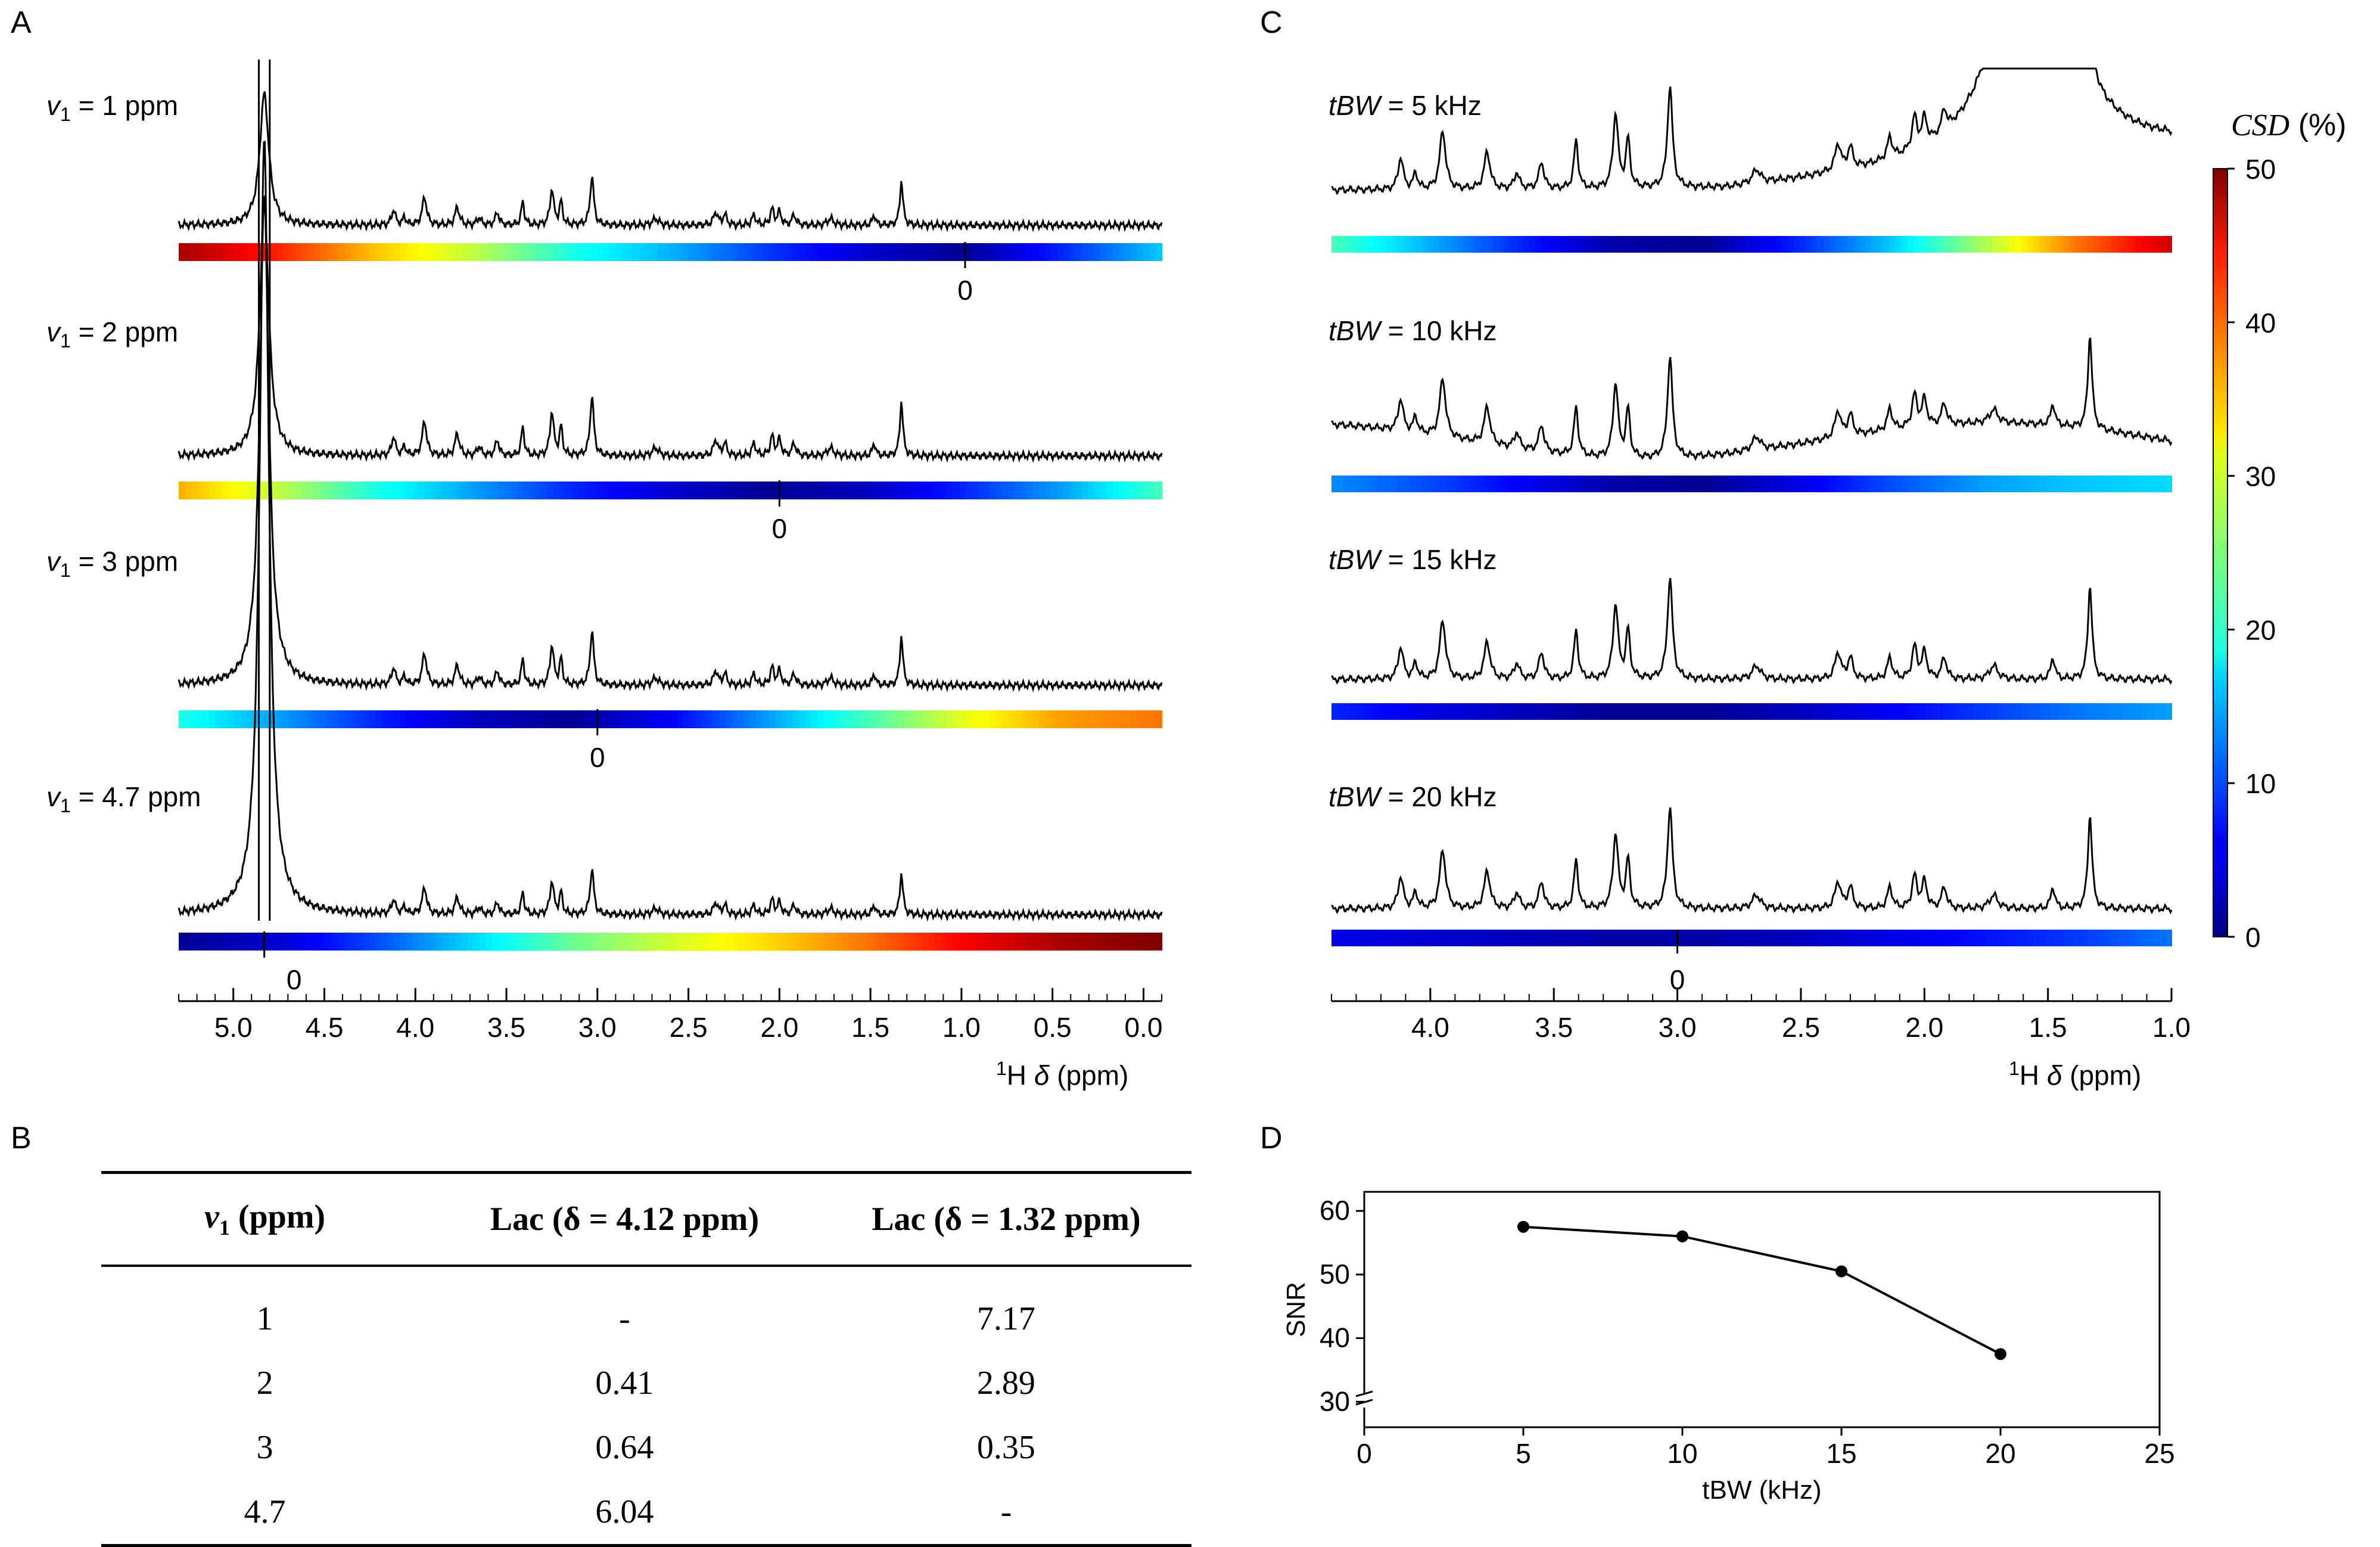 The height and width of the screenshot is (1547, 2380). What do you see at coordinates (233, 1027) in the screenshot?
I see `x-tick-label-a: 5.0` at bounding box center [233, 1027].